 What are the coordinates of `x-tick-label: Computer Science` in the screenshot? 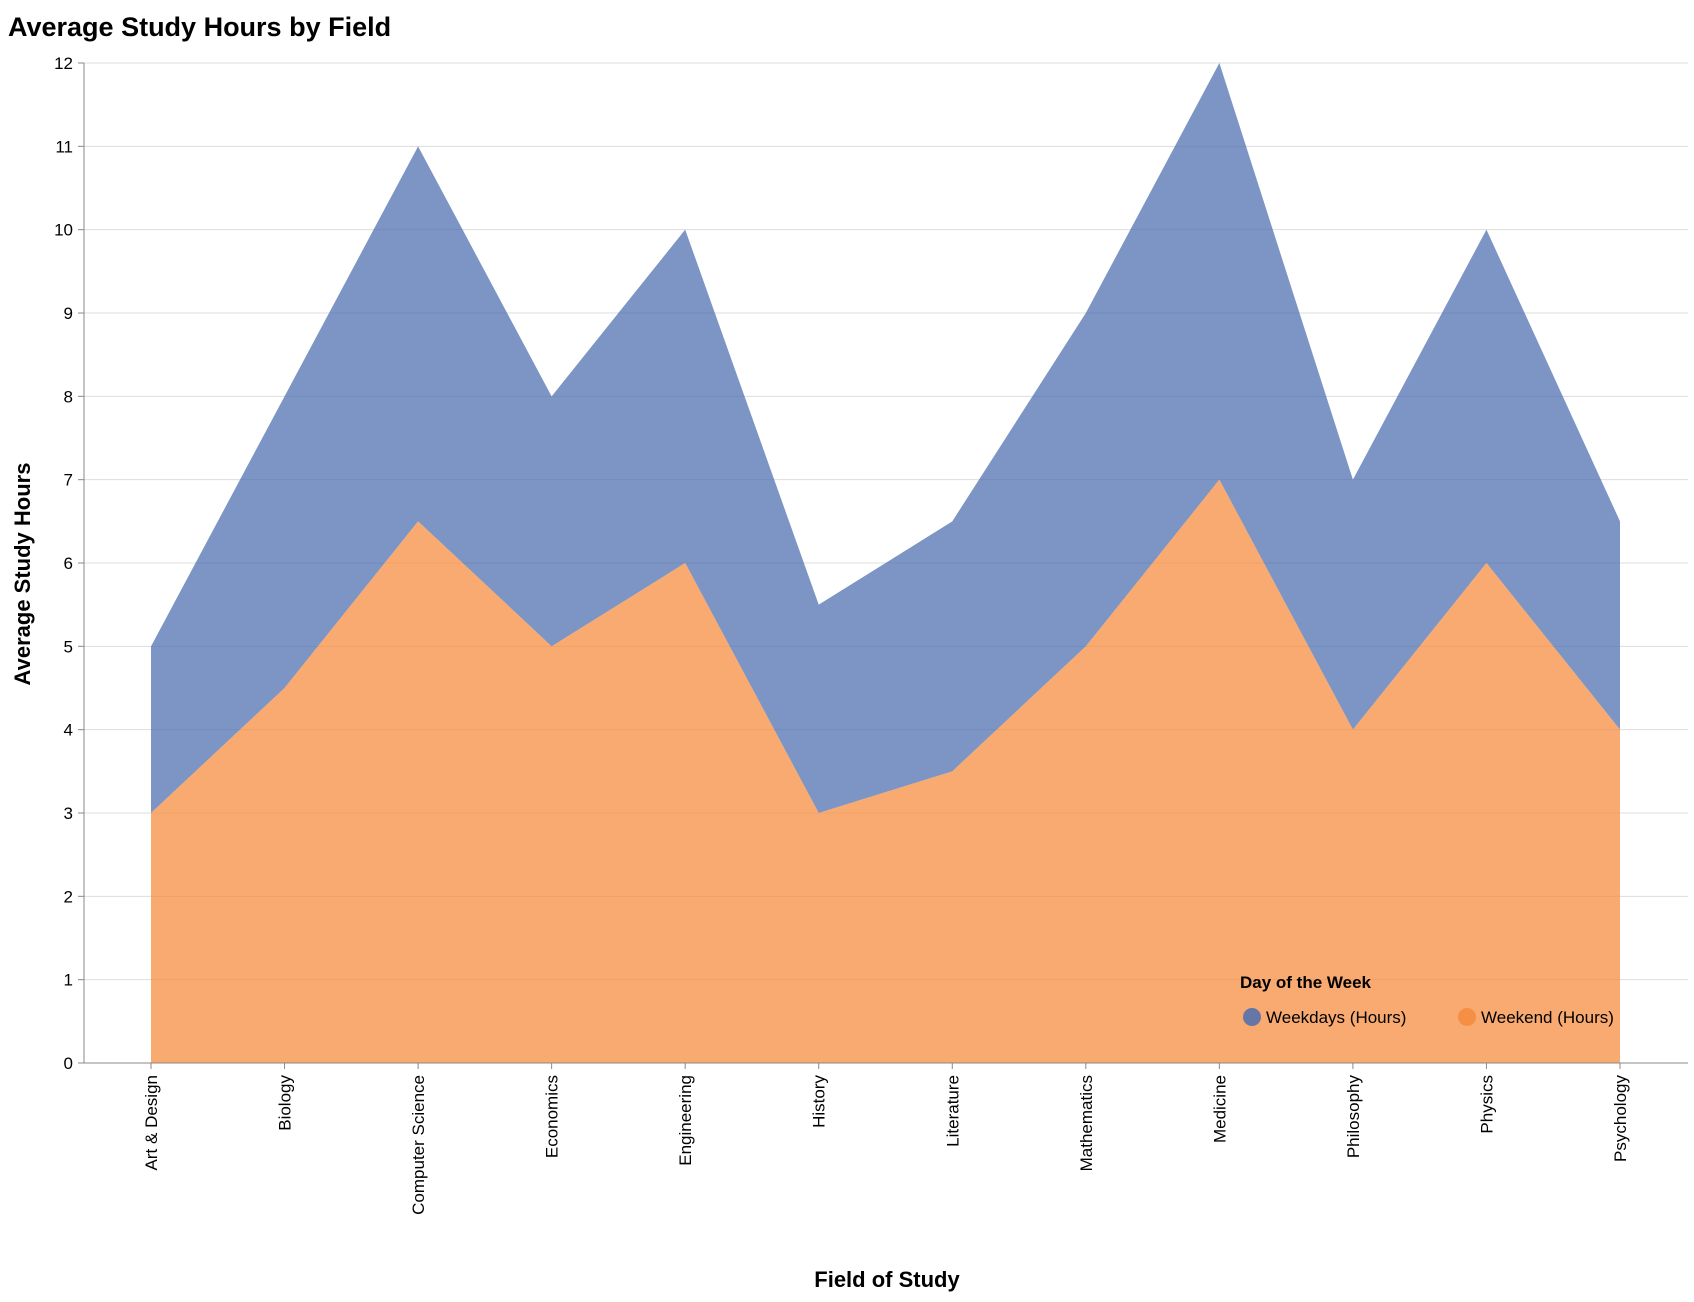 It's located at (418, 1145).